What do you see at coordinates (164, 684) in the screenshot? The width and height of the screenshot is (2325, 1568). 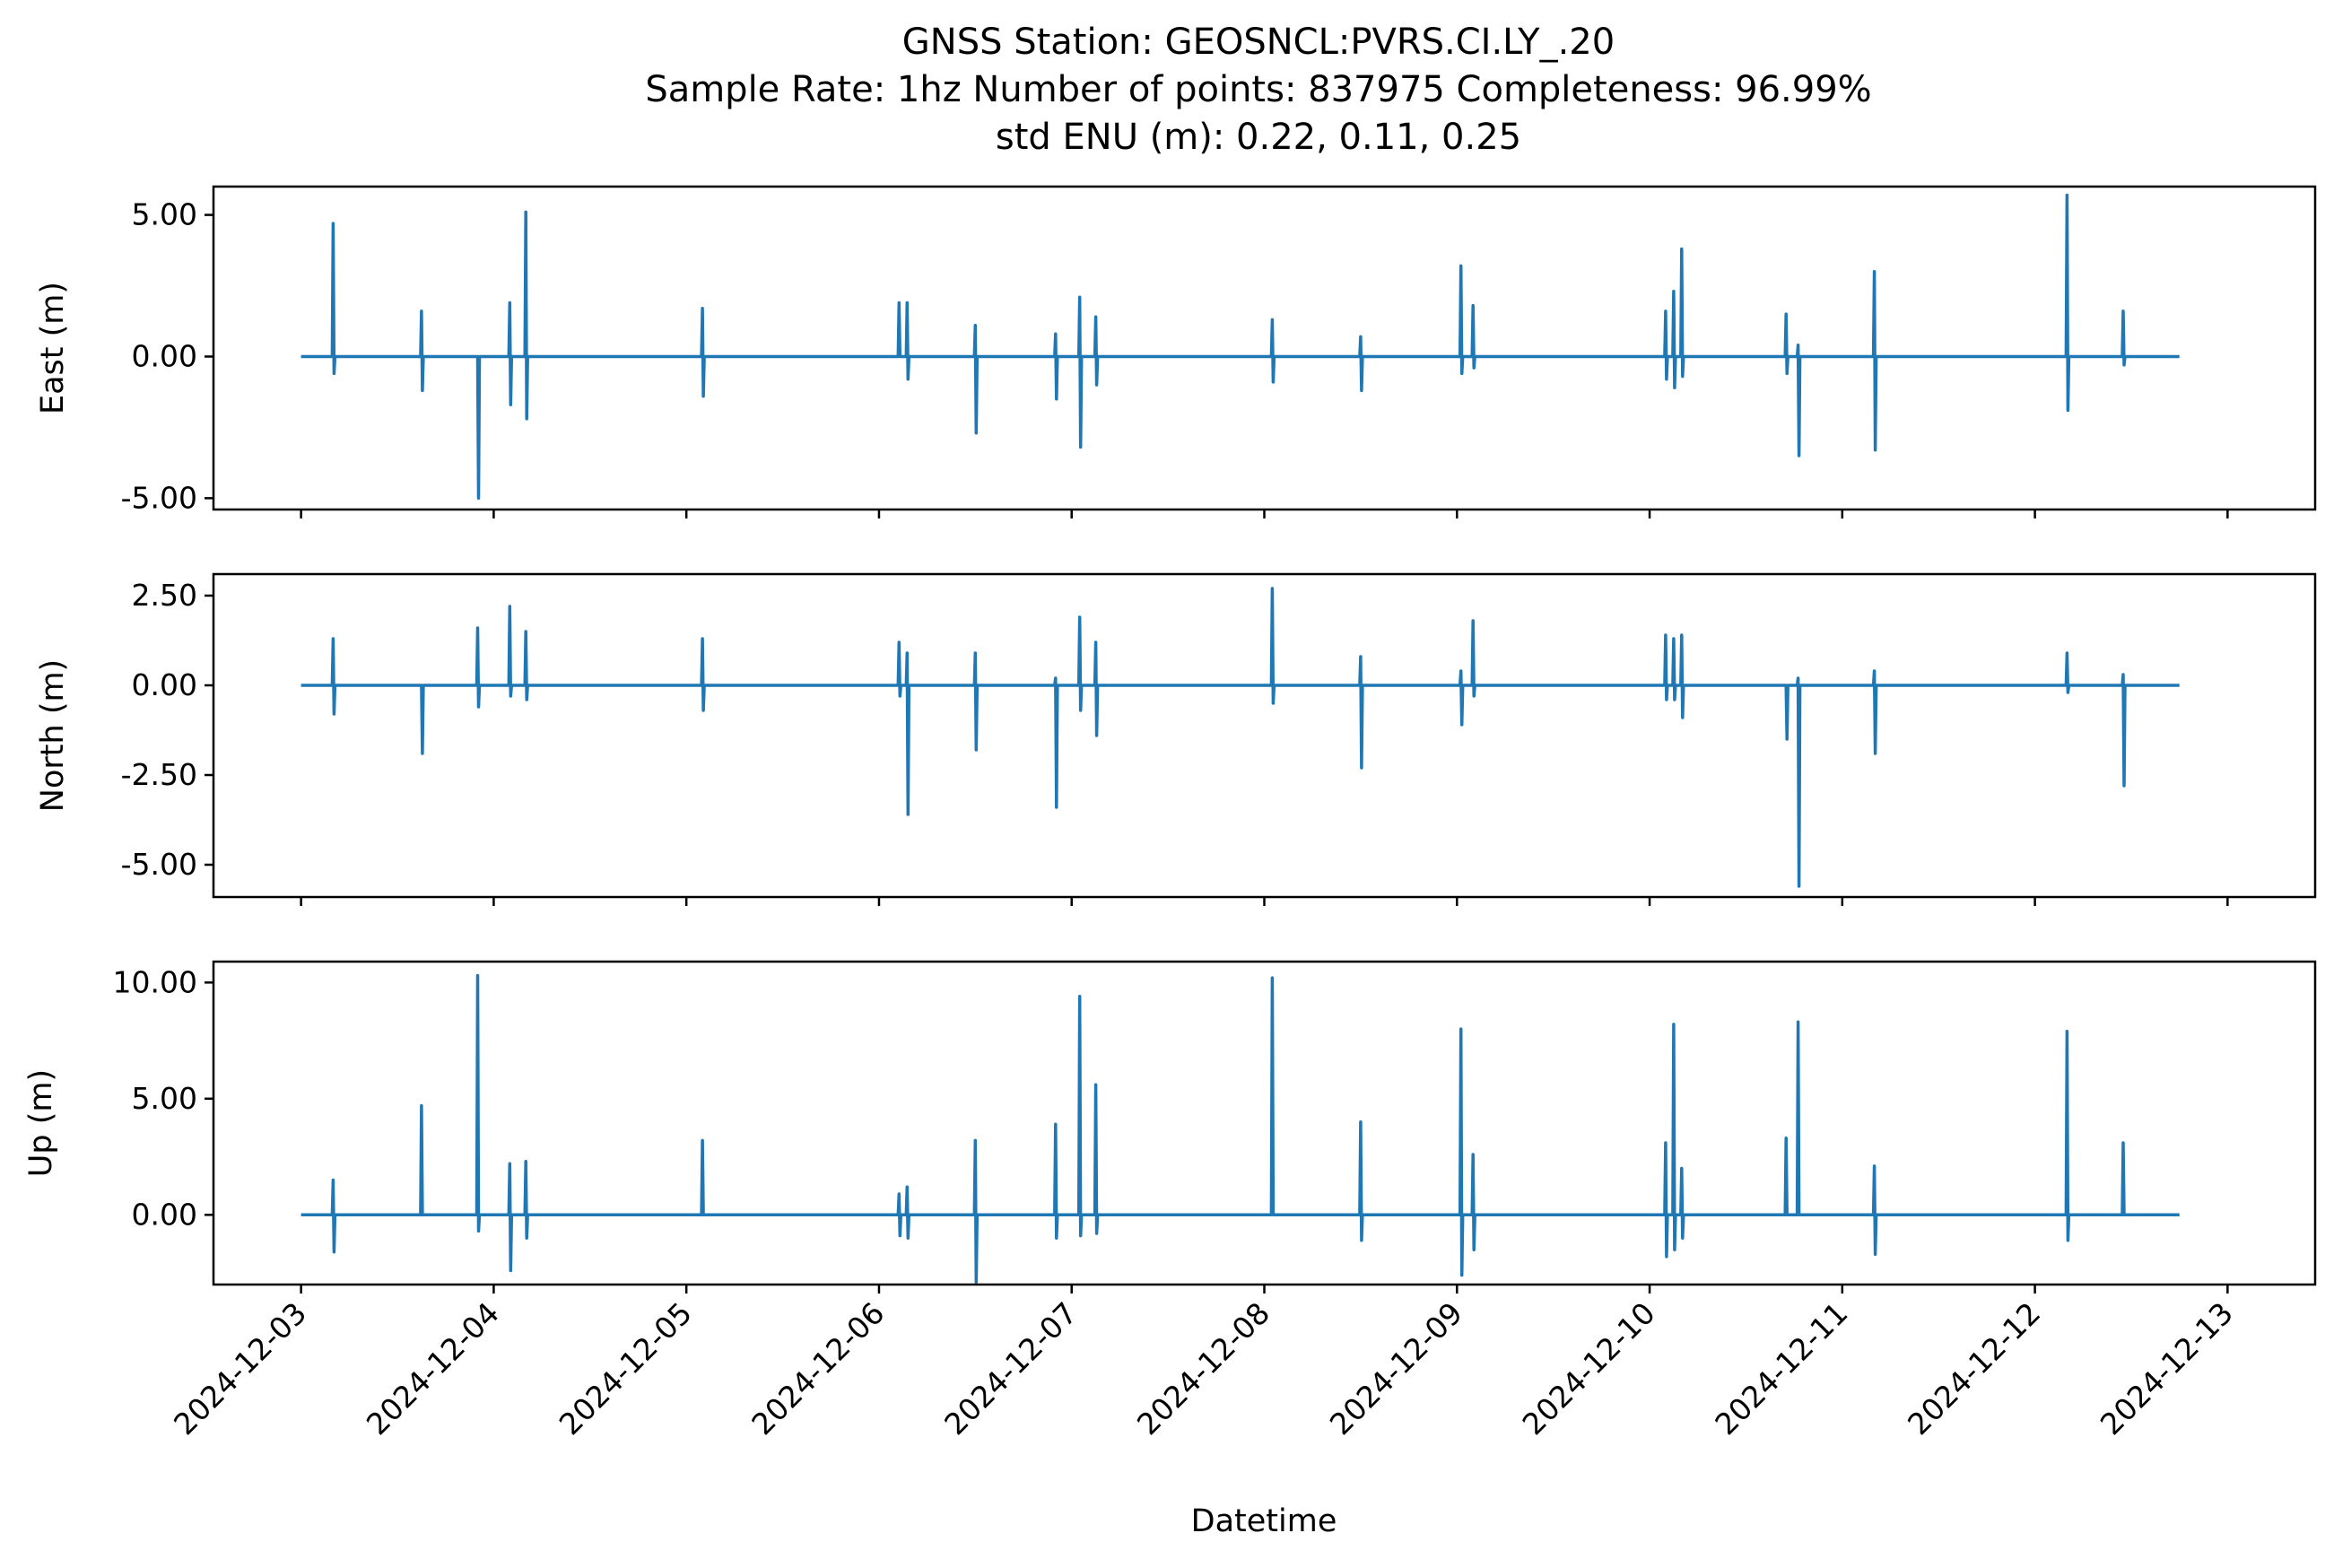 I see `north-y-tick-label: 0.00` at bounding box center [164, 684].